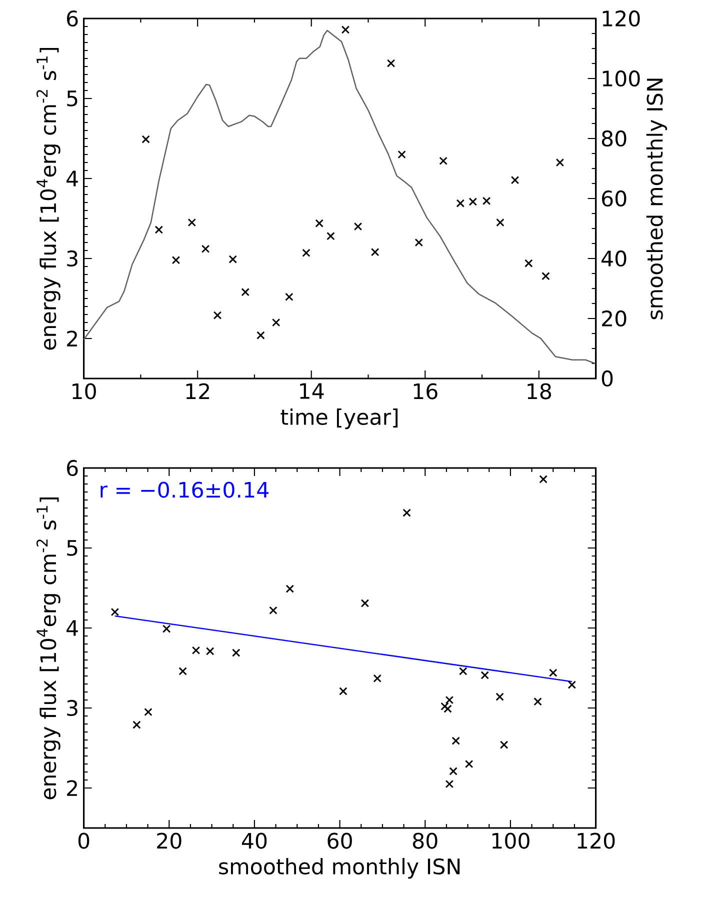 The image size is (702, 906). Describe the element at coordinates (596, 840) in the screenshot. I see `x-tick-label: 120` at that location.